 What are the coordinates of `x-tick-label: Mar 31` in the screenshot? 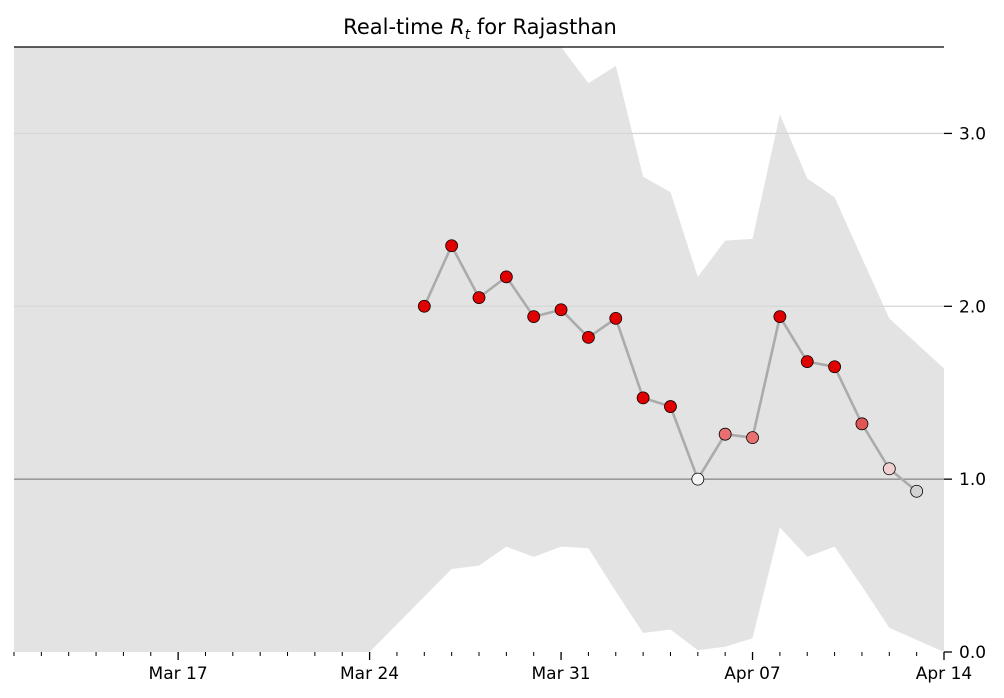 It's located at (560, 674).